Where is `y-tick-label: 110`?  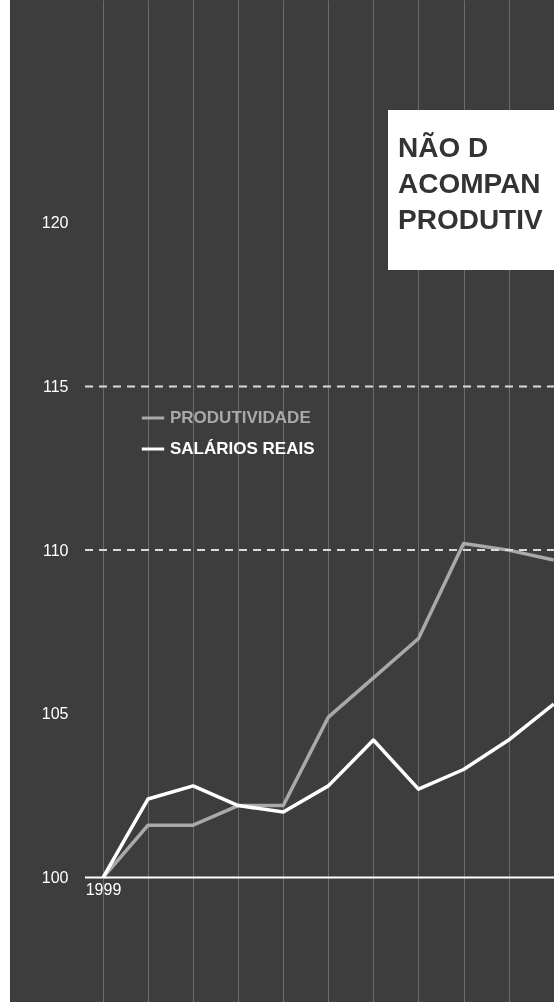 y-tick-label: 110 is located at coordinates (55, 550).